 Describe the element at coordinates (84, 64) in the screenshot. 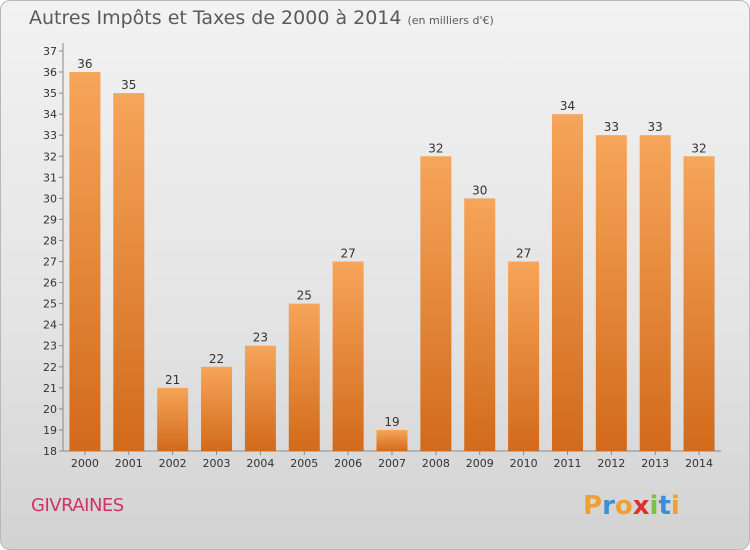

I see `bar-value-label: 36` at that location.